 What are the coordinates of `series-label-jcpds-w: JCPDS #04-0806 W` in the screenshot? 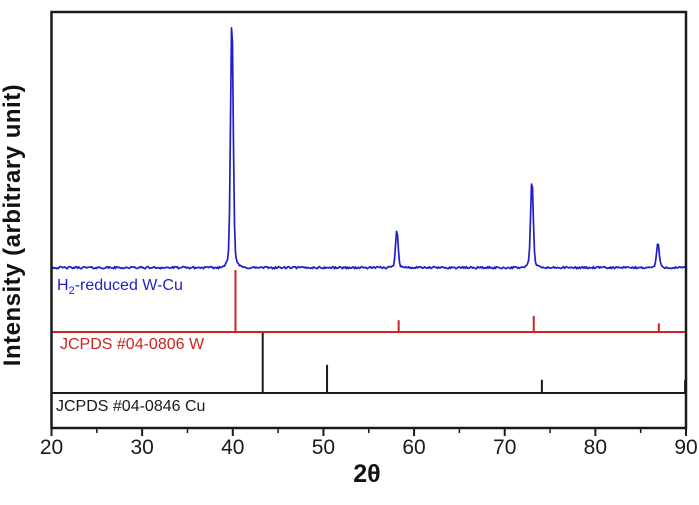 It's located at (132, 344).